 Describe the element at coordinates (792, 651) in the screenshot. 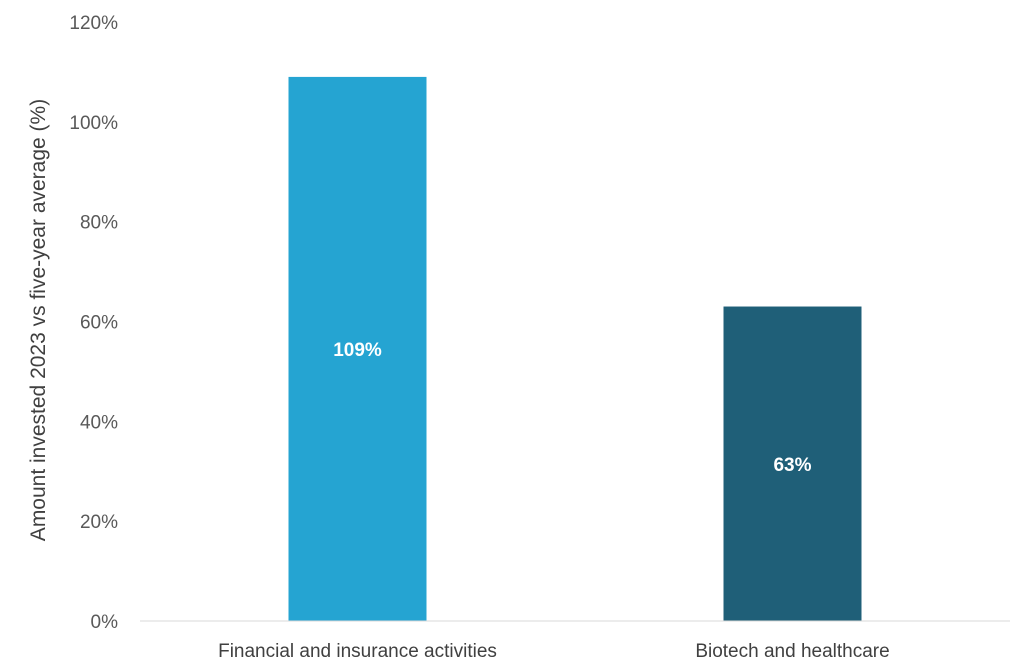

I see `x-category-label: Biotech and healthcare` at that location.